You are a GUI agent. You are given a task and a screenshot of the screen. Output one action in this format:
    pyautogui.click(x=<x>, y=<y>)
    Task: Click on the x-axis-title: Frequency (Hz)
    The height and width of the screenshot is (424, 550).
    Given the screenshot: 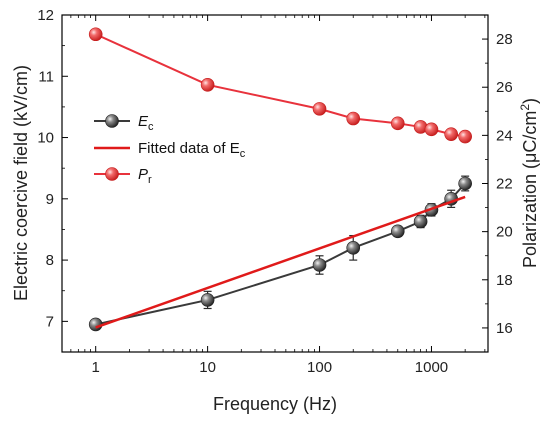 What is the action you would take?
    pyautogui.click(x=275, y=404)
    